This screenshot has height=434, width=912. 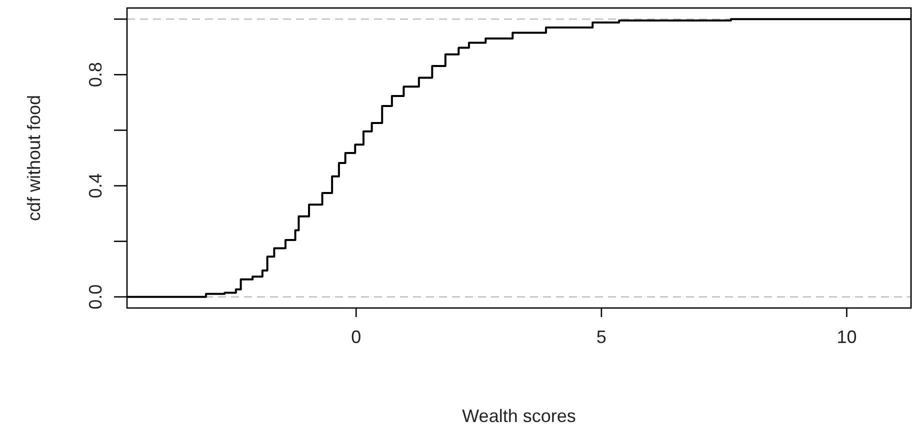 I want to click on y-tick-label: 0.8, so click(x=95, y=75).